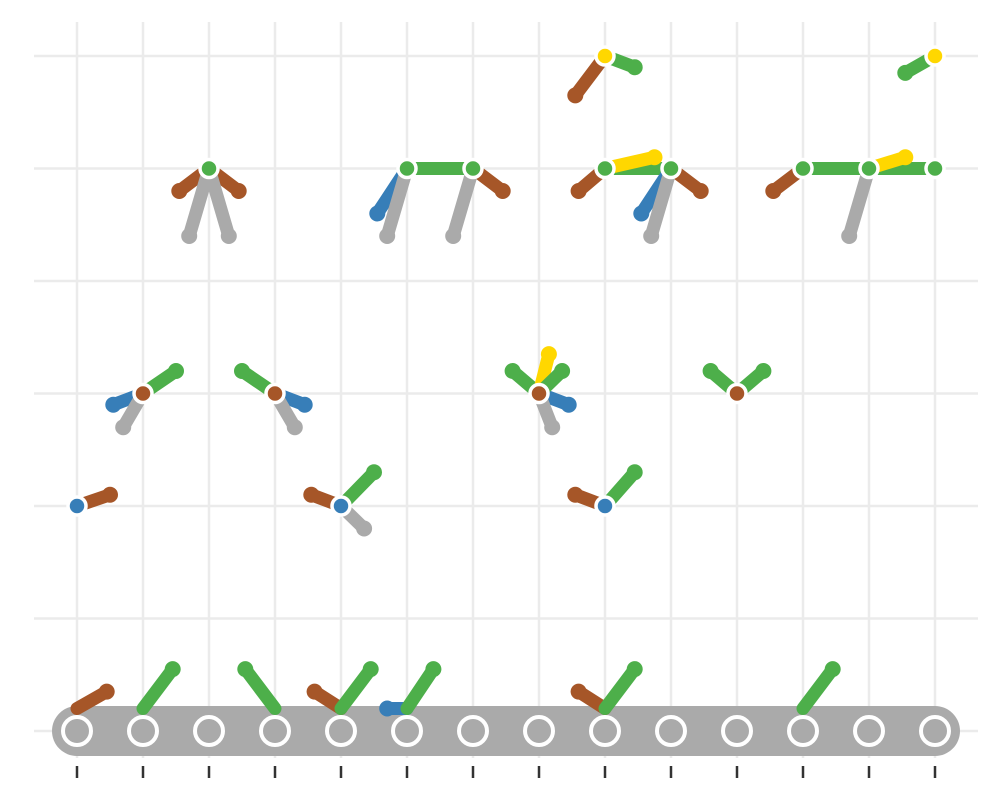  I want to click on base-track, so click(506, 731).